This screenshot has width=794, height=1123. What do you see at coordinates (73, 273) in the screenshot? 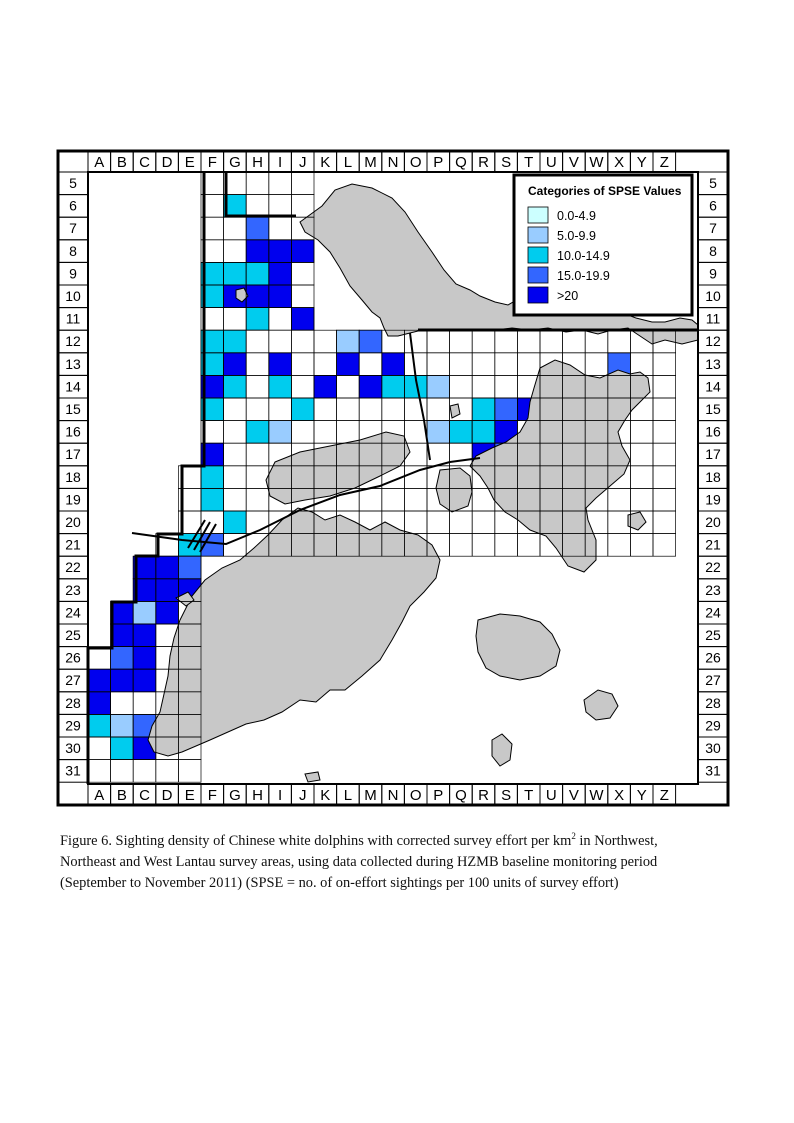
I see `row-label-left: 9` at bounding box center [73, 273].